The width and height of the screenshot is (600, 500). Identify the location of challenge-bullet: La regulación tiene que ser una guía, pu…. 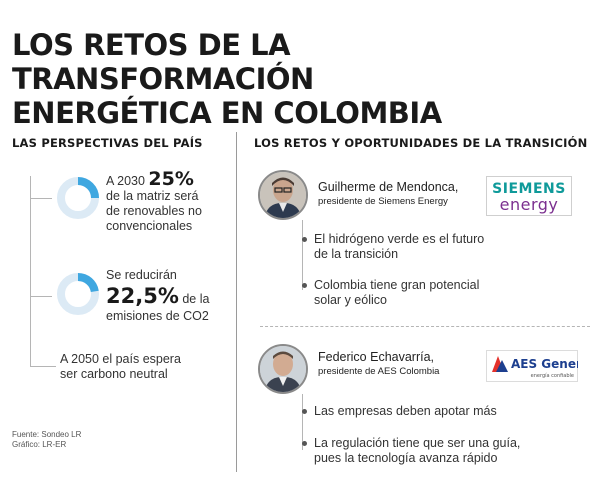
(443, 451).